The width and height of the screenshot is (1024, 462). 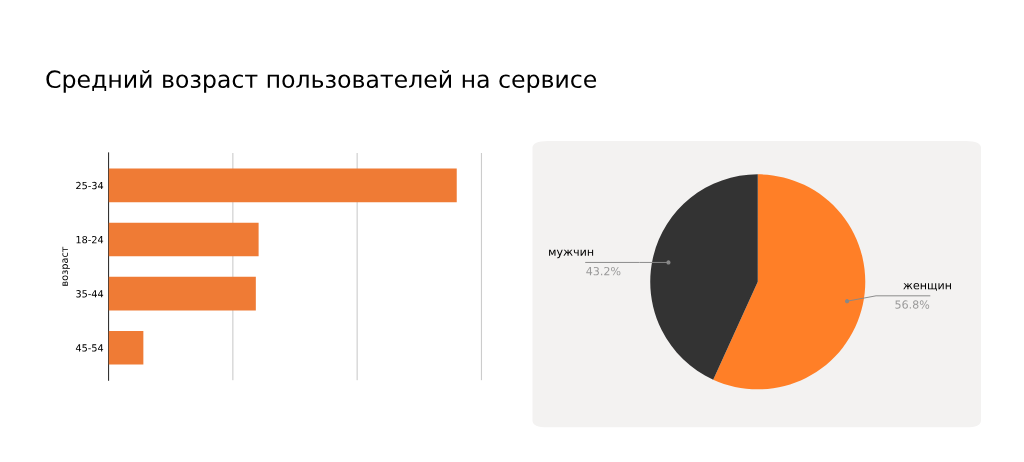 I want to click on y-tick-label: 18-24, so click(x=90, y=239).